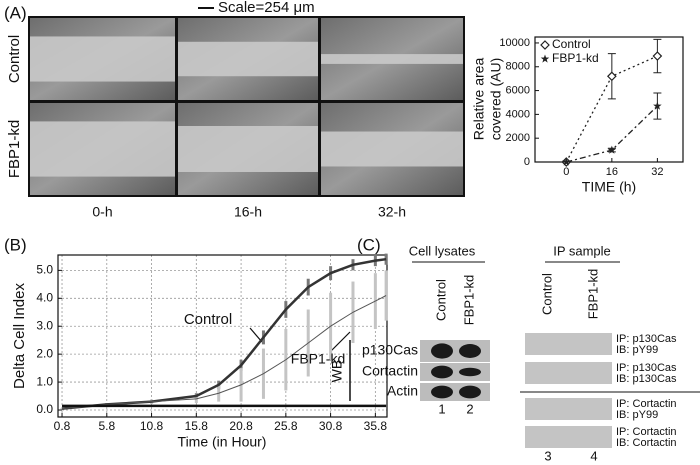 The image size is (700, 465). Describe the element at coordinates (390, 371) in the screenshot. I see `row-label: Cortactin` at that location.